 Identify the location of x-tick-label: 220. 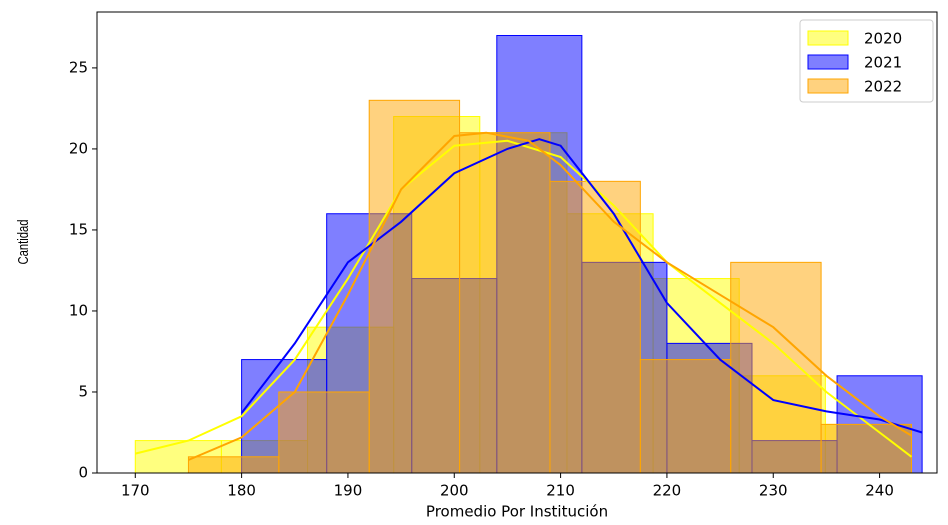
(667, 491).